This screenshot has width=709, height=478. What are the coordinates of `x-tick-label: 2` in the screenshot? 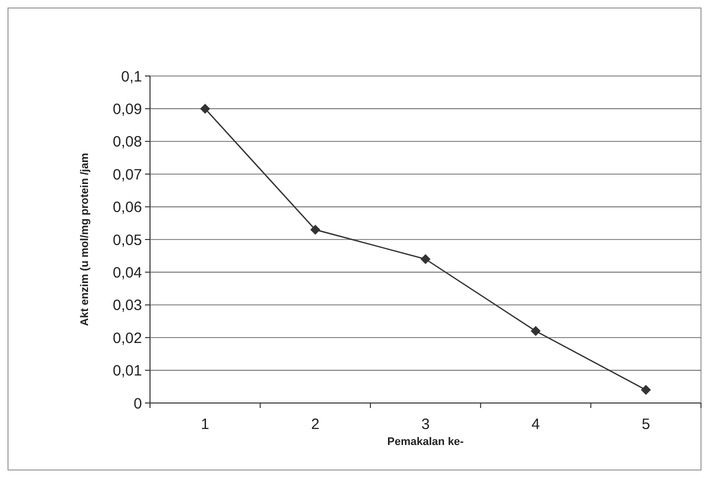 It's located at (315, 424).